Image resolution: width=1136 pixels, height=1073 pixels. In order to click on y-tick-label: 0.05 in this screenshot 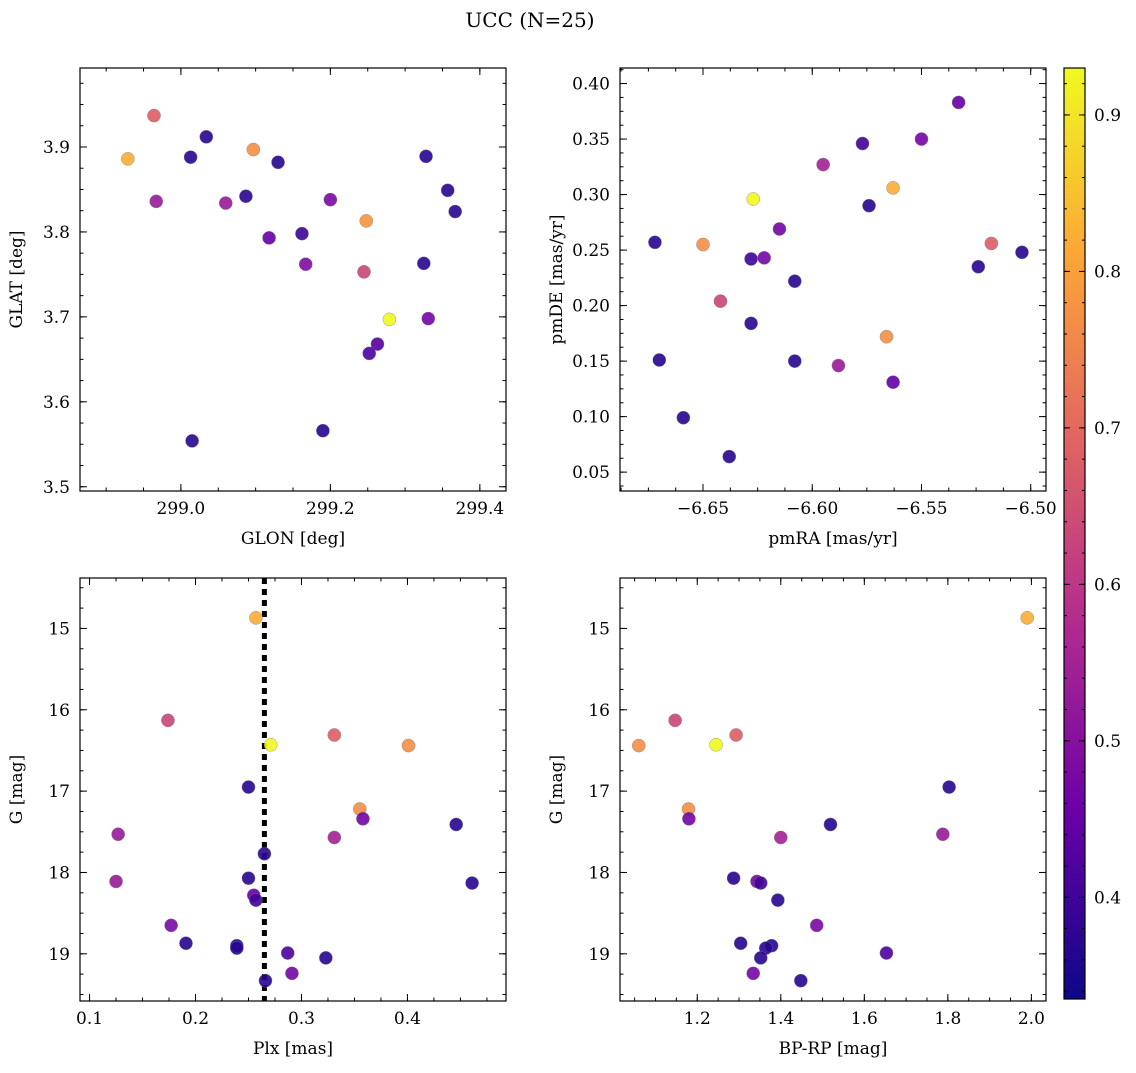, I will do `click(591, 473)`.